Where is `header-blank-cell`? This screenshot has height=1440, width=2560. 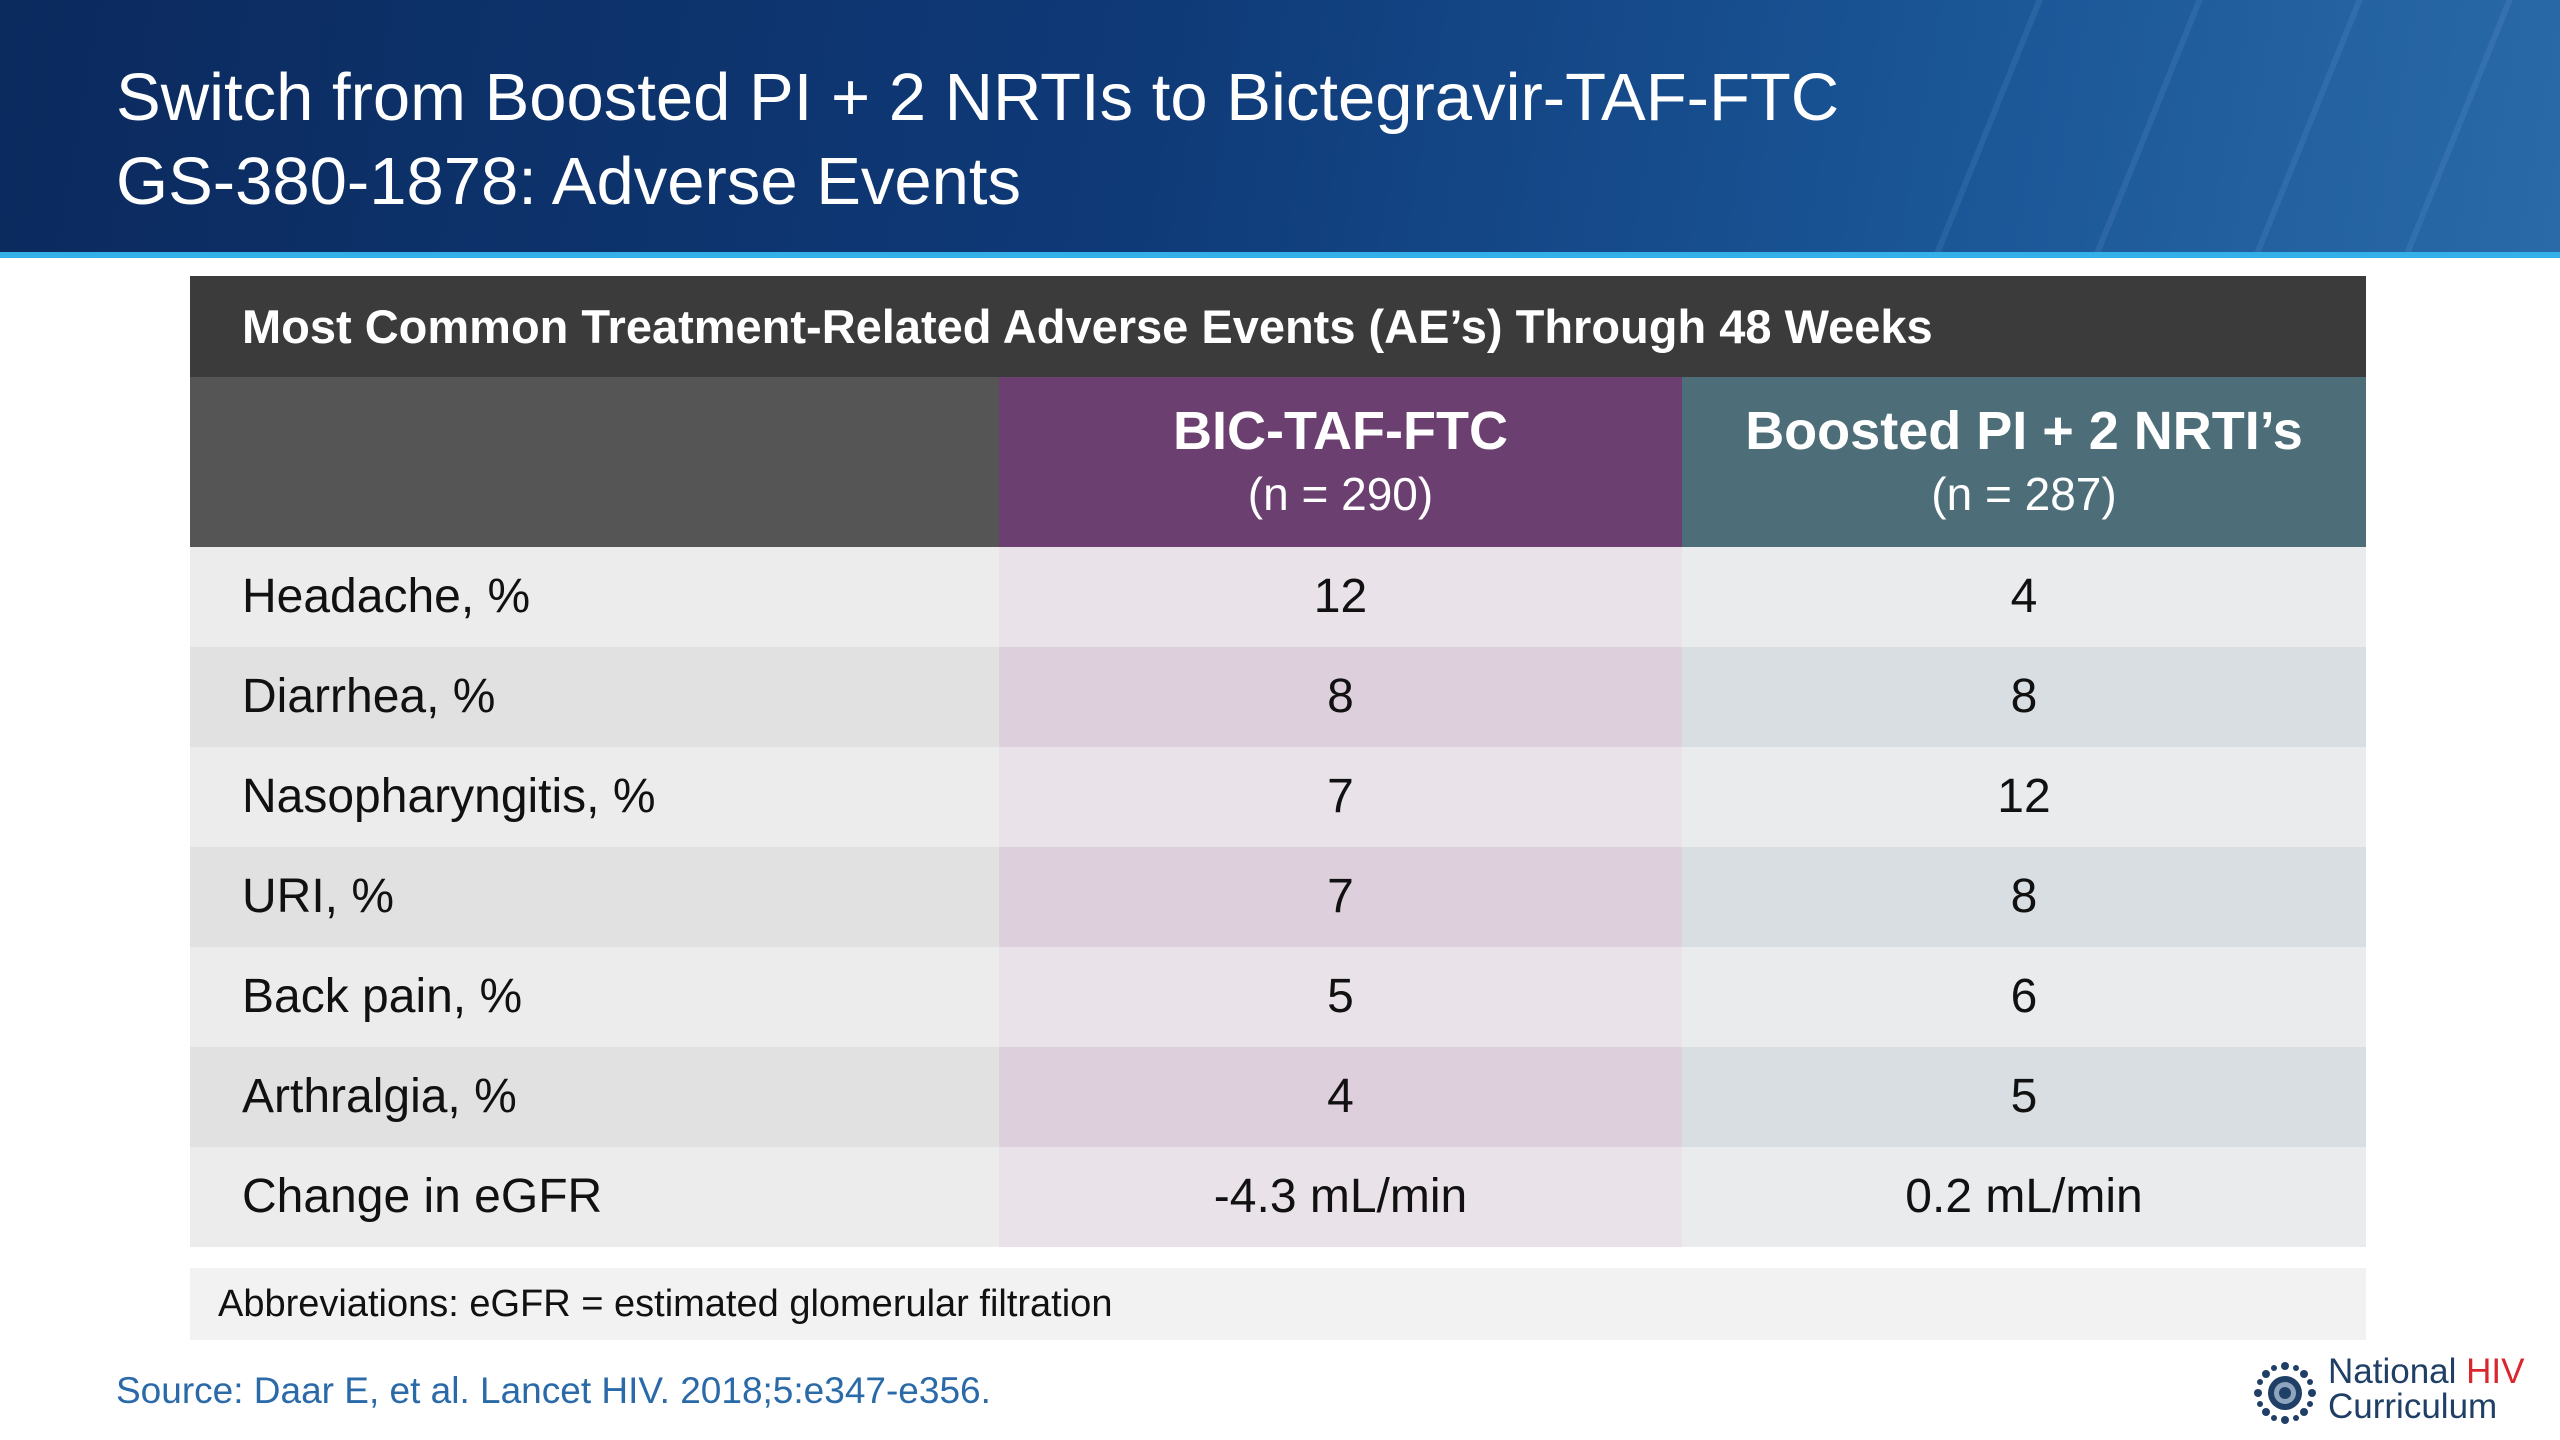
header-blank-cell is located at coordinates (594, 462).